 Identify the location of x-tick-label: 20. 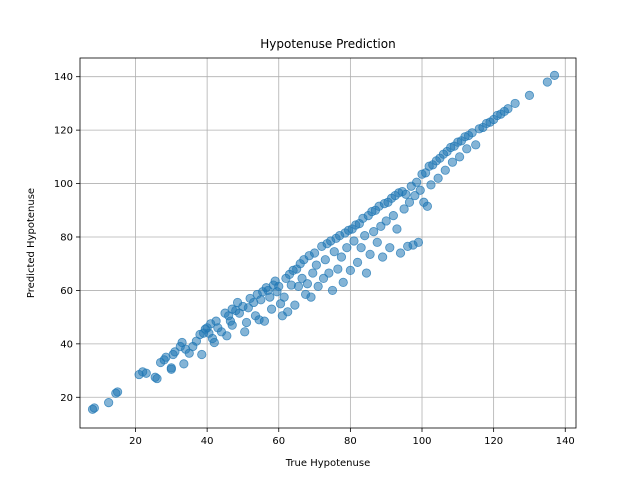
(135, 441).